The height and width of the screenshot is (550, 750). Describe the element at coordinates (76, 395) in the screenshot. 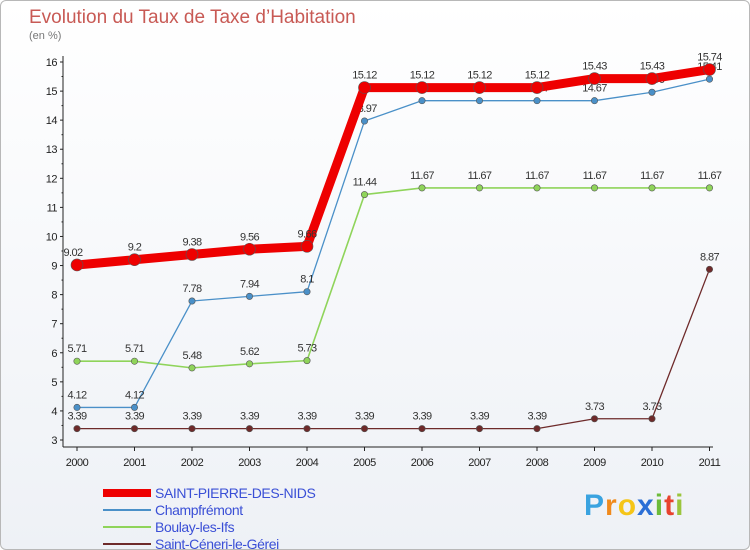

I see `data-label-champfr-mont: 4.12` at that location.